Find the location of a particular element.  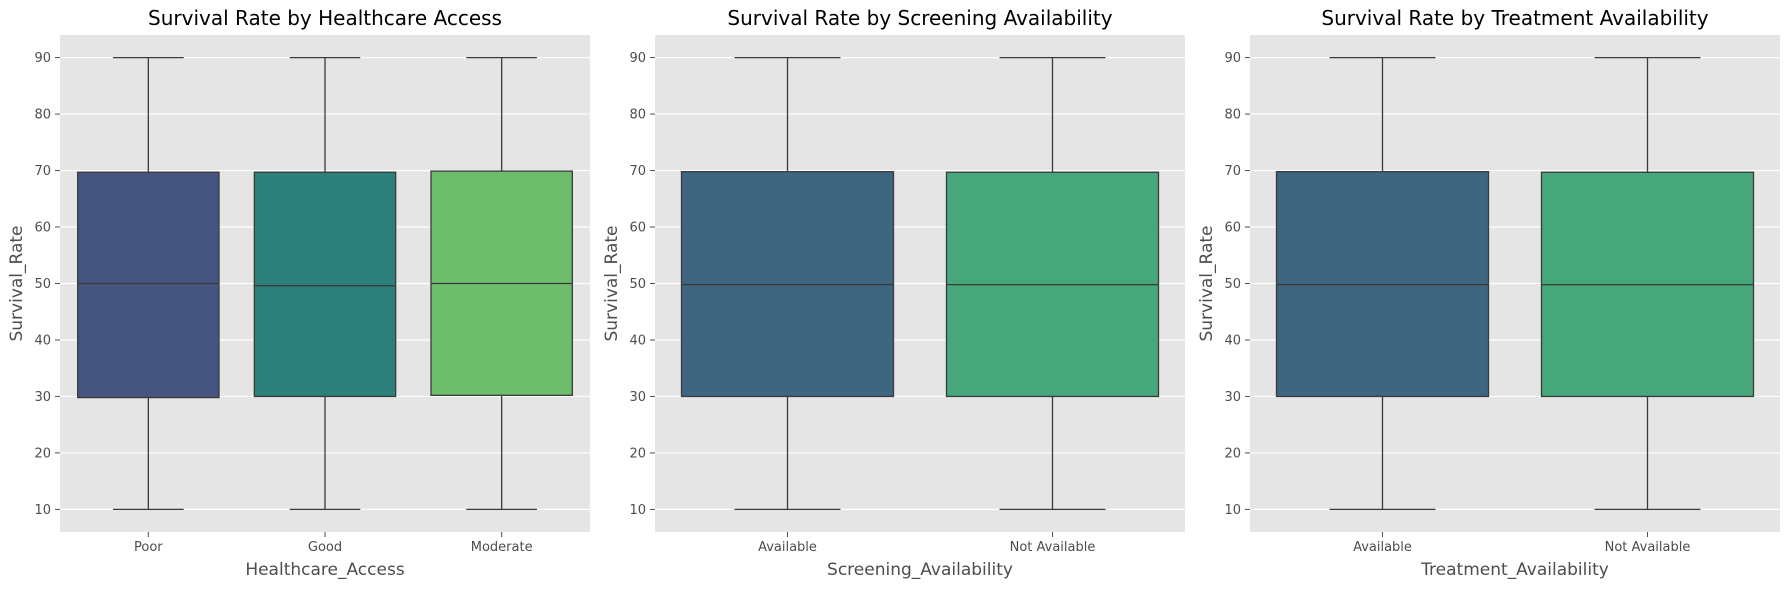

x-tick-label: Good is located at coordinates (325, 547).